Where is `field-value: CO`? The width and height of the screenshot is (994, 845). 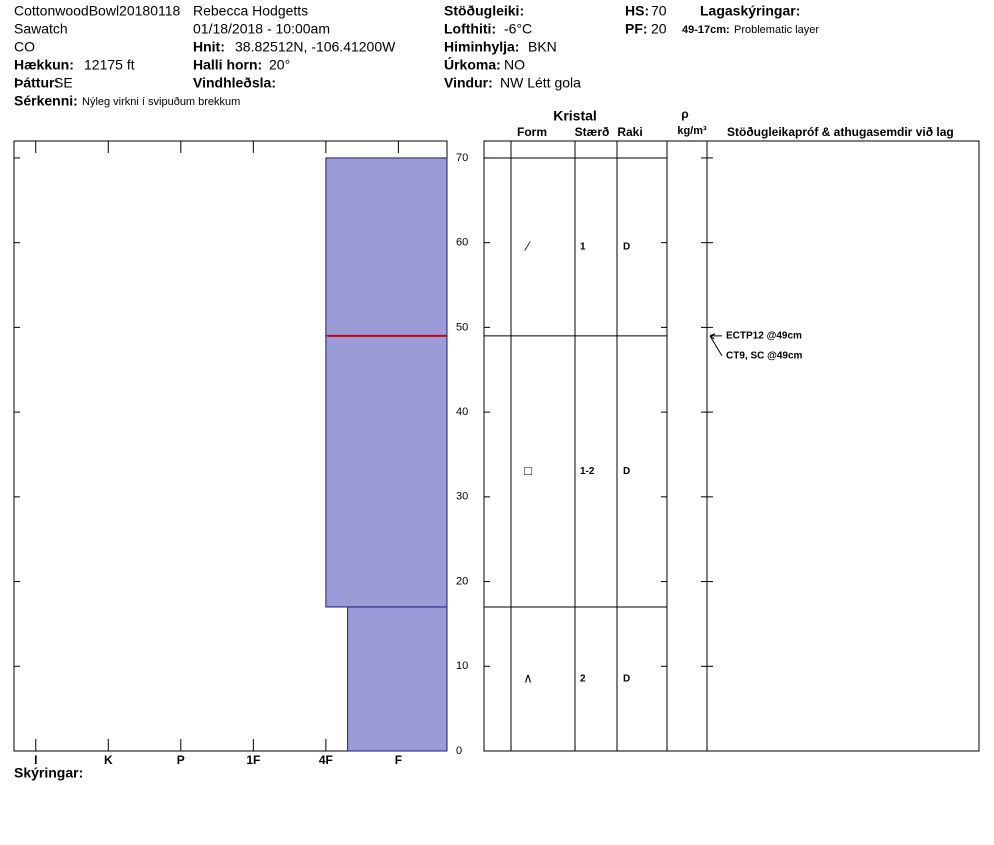
field-value: CO is located at coordinates (24, 47).